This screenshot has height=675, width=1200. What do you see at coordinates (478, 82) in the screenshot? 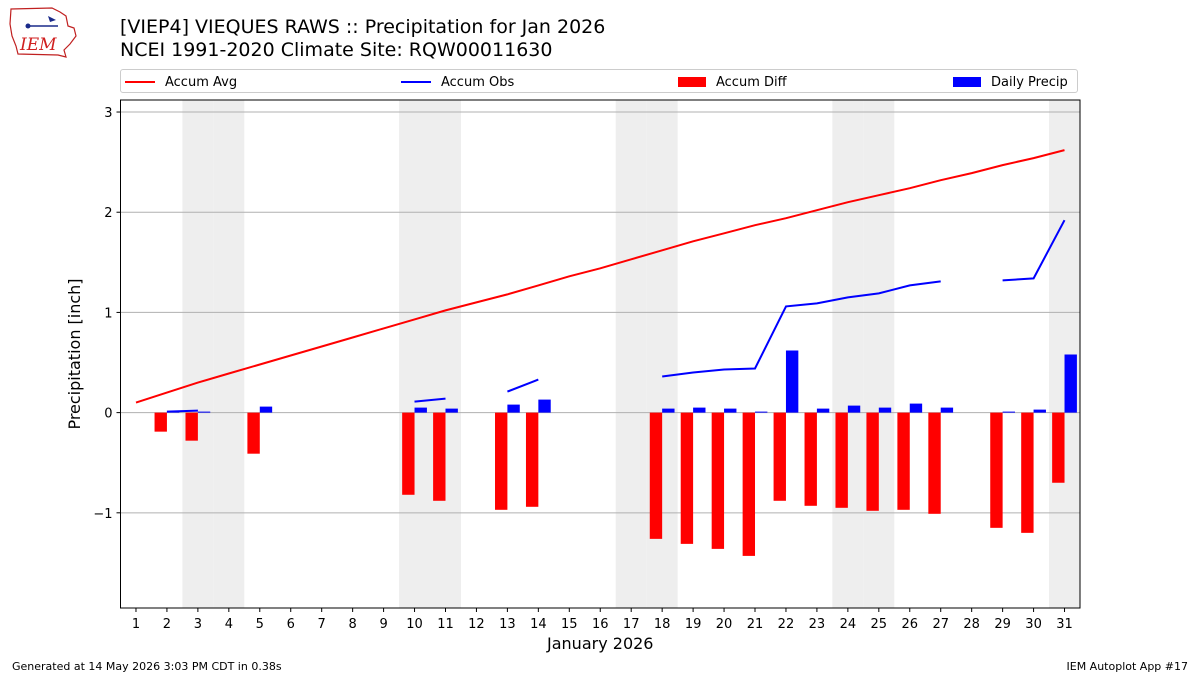
I see `legend-label-accum-obs: Accum Obs` at bounding box center [478, 82].